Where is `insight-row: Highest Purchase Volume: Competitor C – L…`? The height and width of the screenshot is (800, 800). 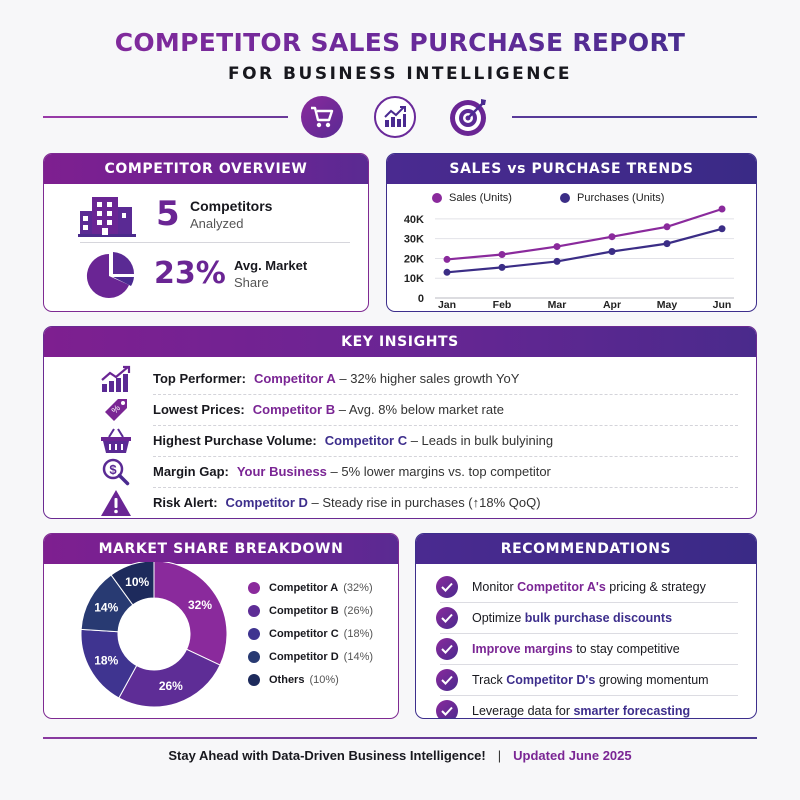 insight-row: Highest Purchase Volume: Competitor C – L… is located at coordinates (400, 440).